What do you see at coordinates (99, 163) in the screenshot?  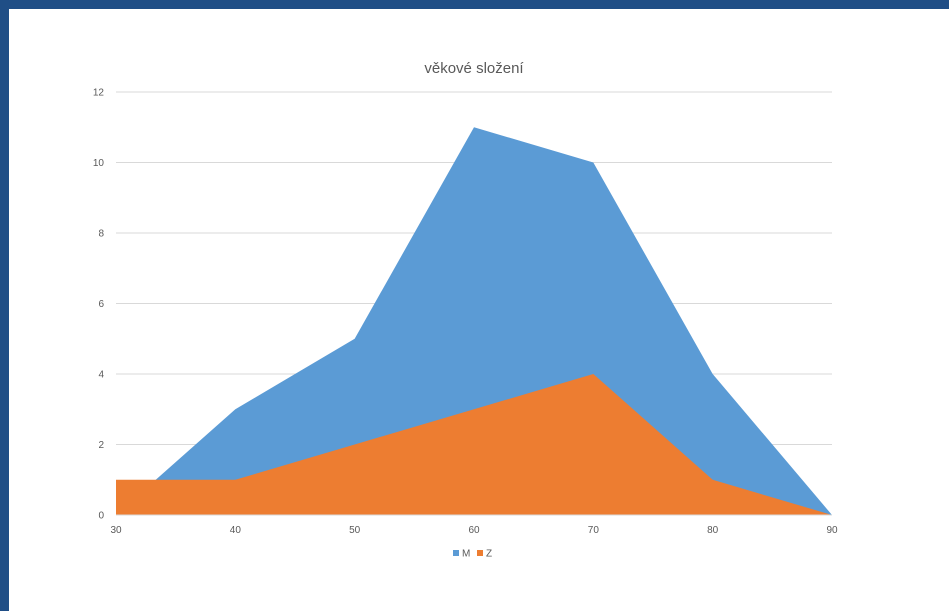 I see `y-tick-label: 10` at bounding box center [99, 163].